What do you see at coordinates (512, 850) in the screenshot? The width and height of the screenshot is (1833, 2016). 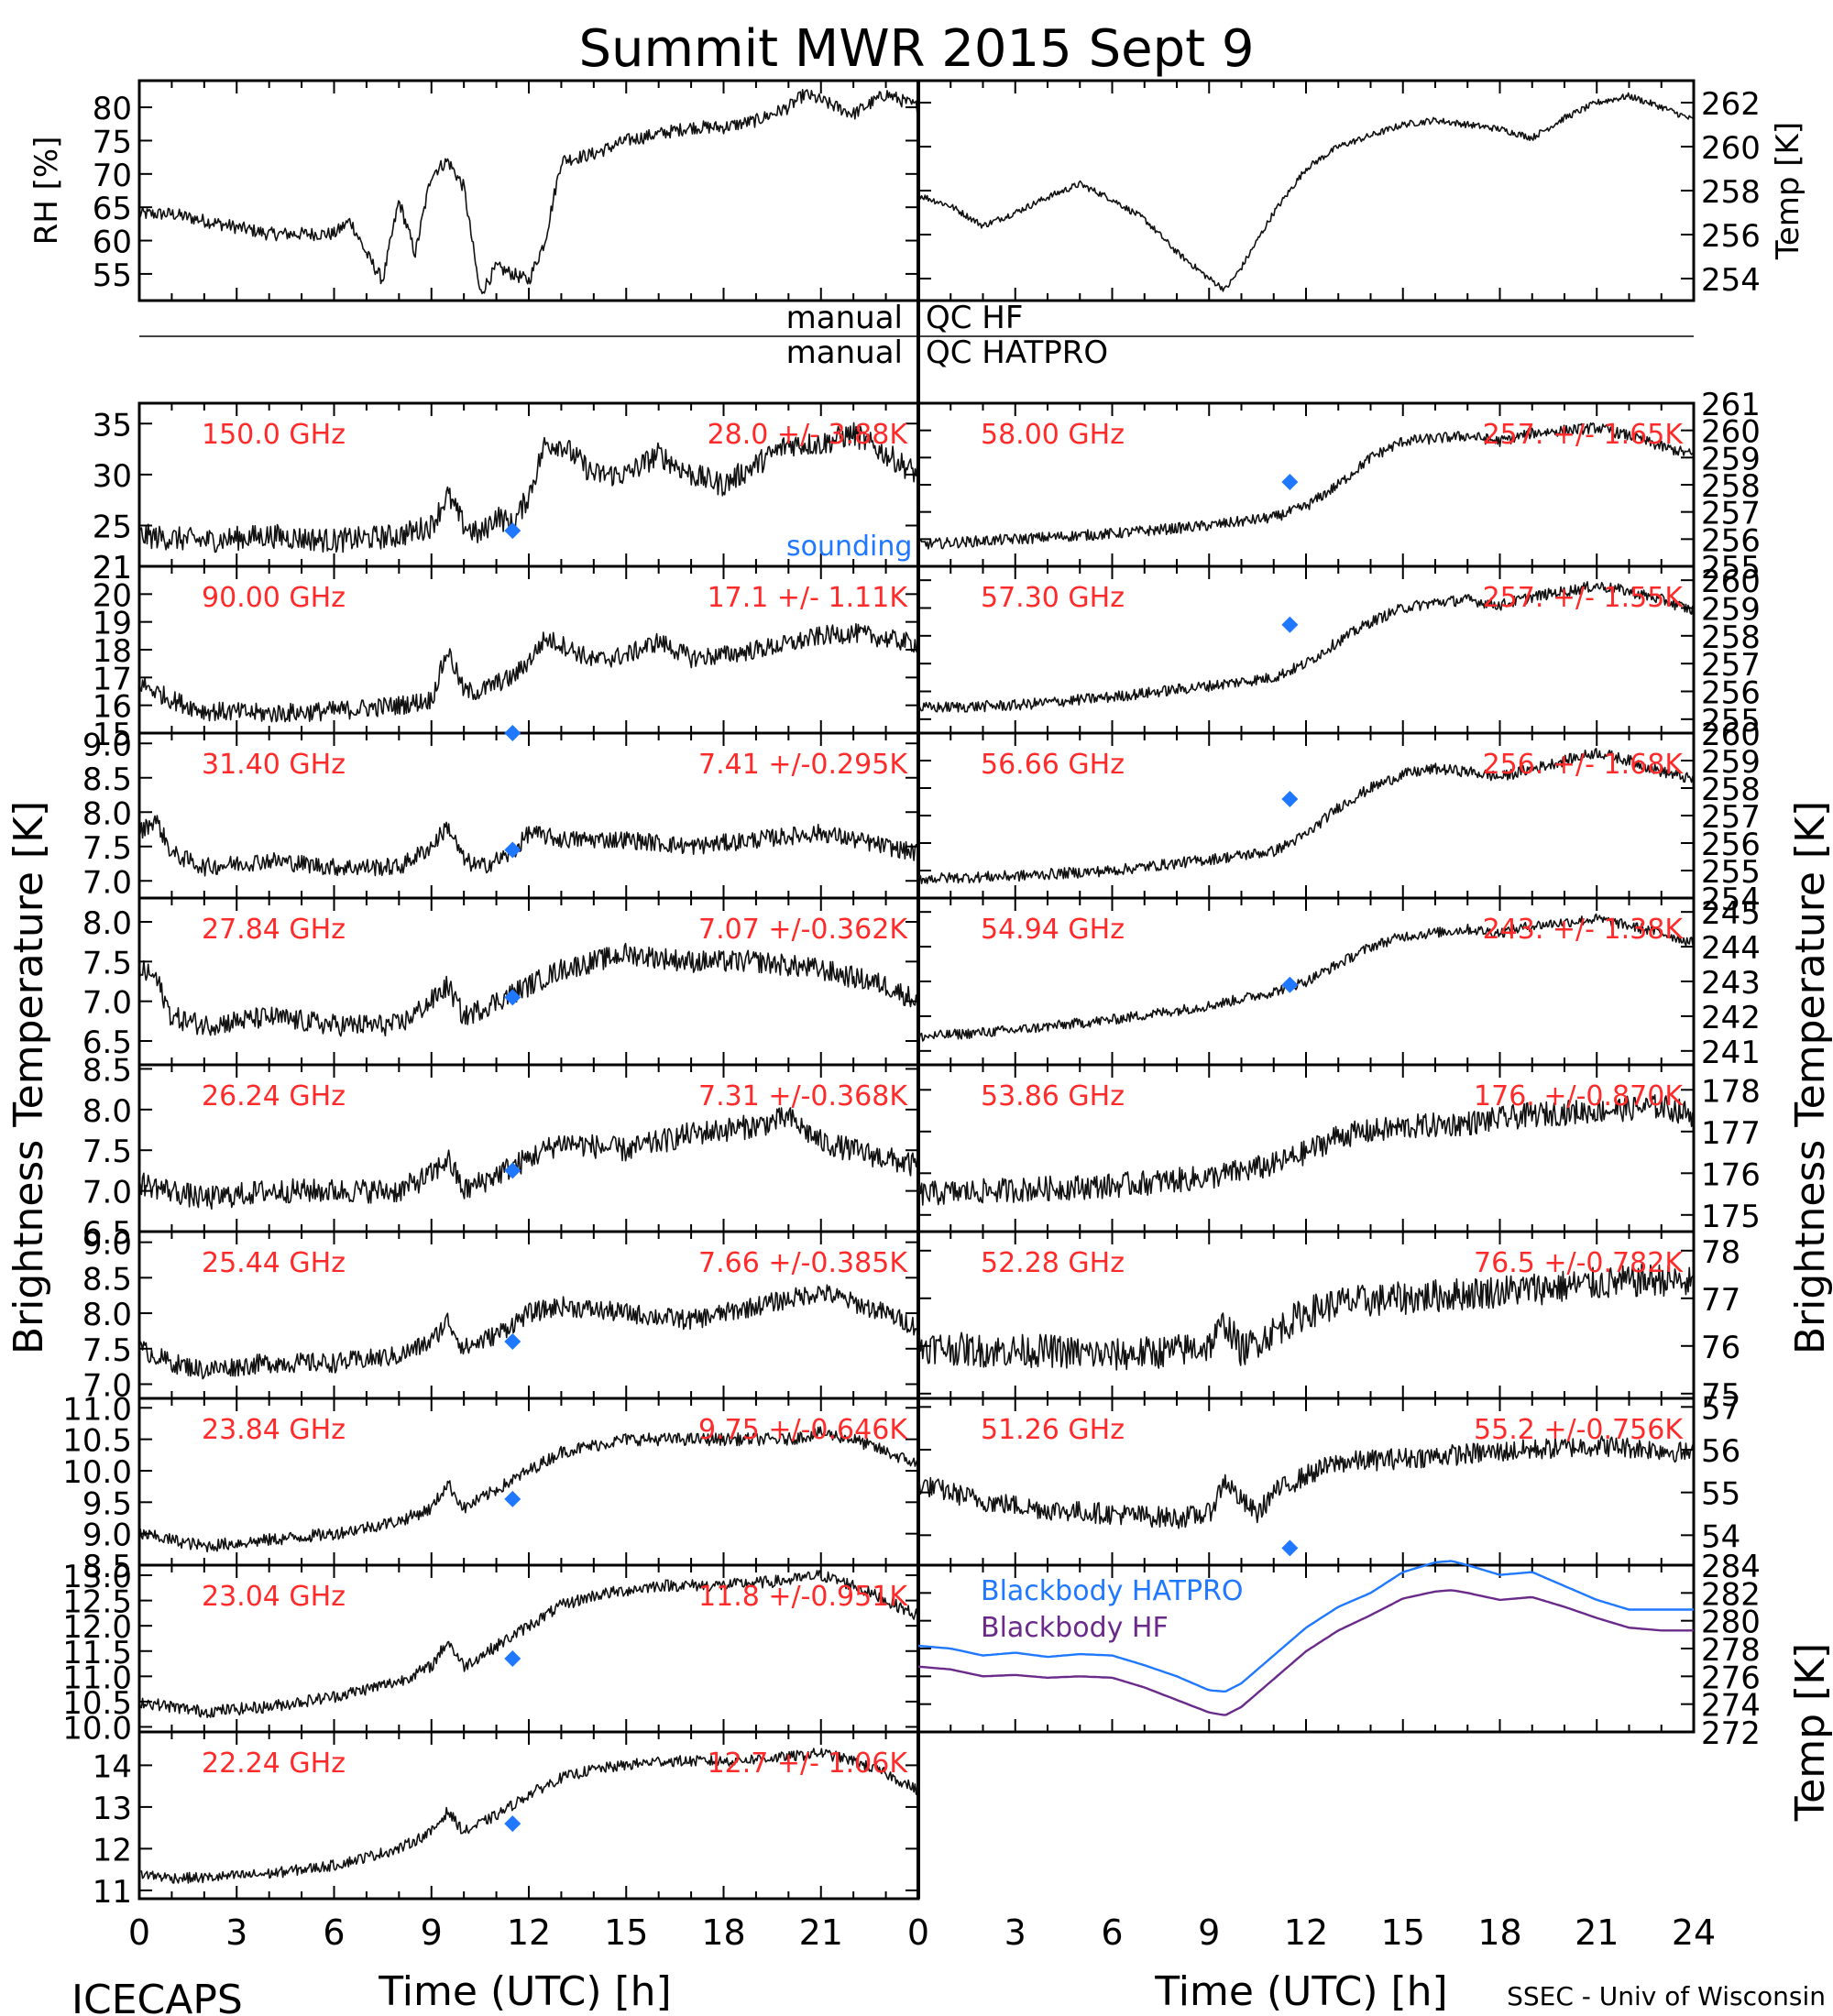 I see `ch31_40-sounding-marker` at bounding box center [512, 850].